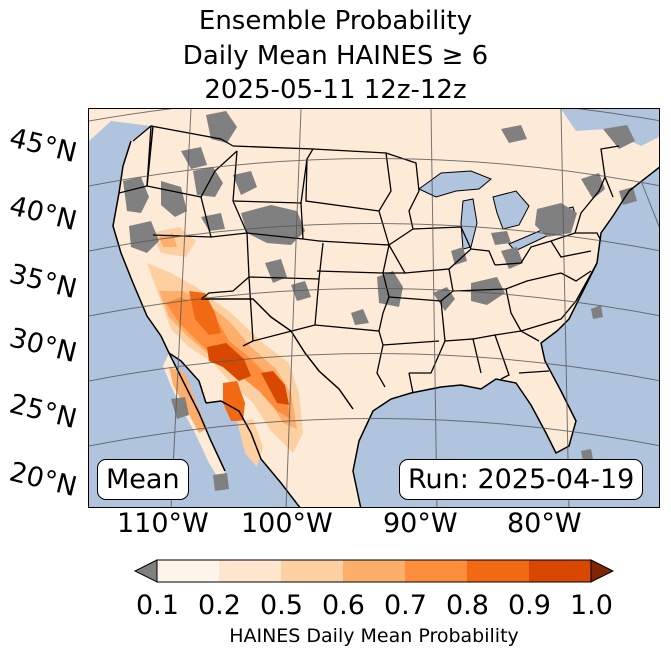  Describe the element at coordinates (281, 605) in the screenshot. I see `colorbar-tick-label: 0.5` at that location.